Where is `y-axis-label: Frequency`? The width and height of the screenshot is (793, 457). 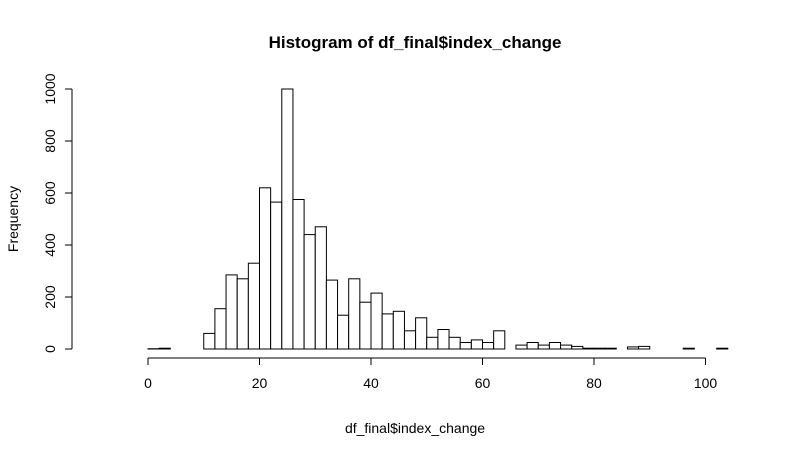
y-axis-label: Frequency is located at coordinates (13, 219).